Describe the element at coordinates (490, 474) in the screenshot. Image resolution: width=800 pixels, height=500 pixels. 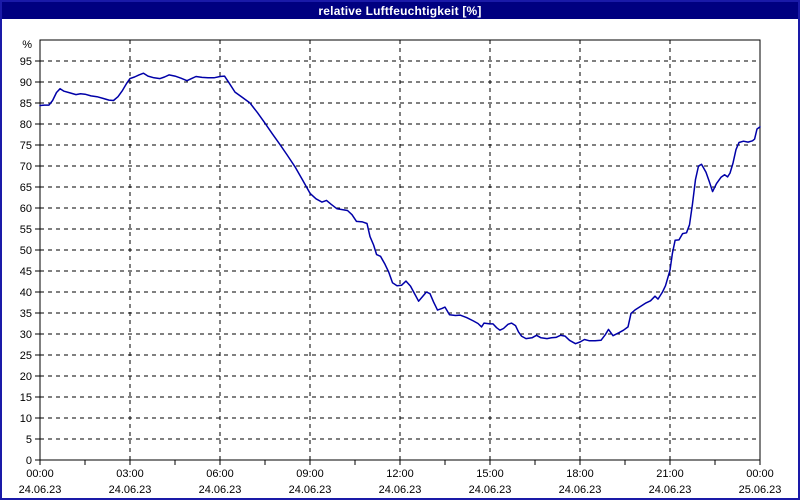
I see `x-time-label: 15:00` at that location.